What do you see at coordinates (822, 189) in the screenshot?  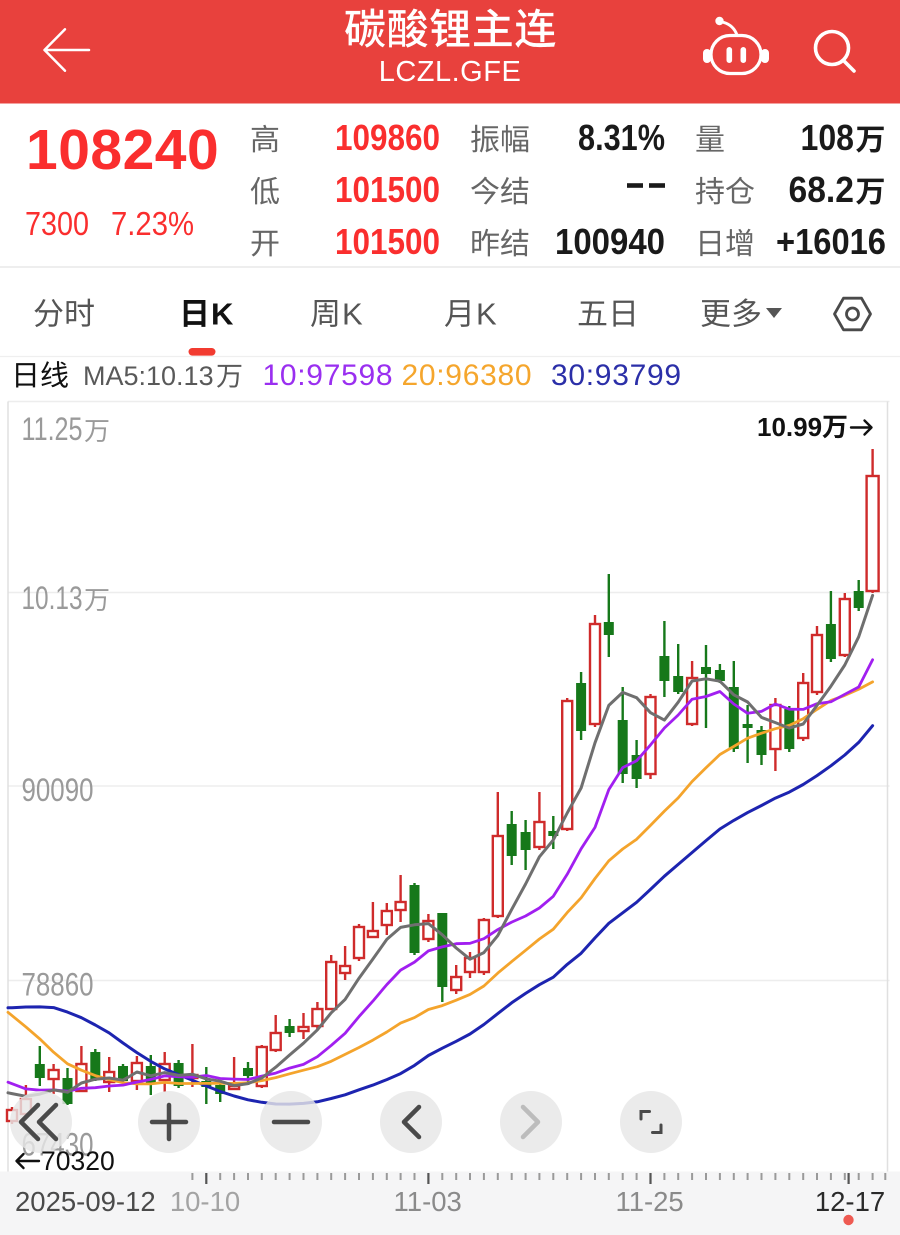 I see `svg-text: 68.2` at bounding box center [822, 189].